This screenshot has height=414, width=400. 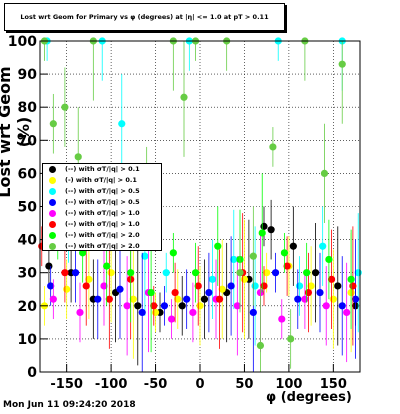 I want to click on legend-entry: (-) with σT/|q| > 0.1, so click(x=102, y=180).